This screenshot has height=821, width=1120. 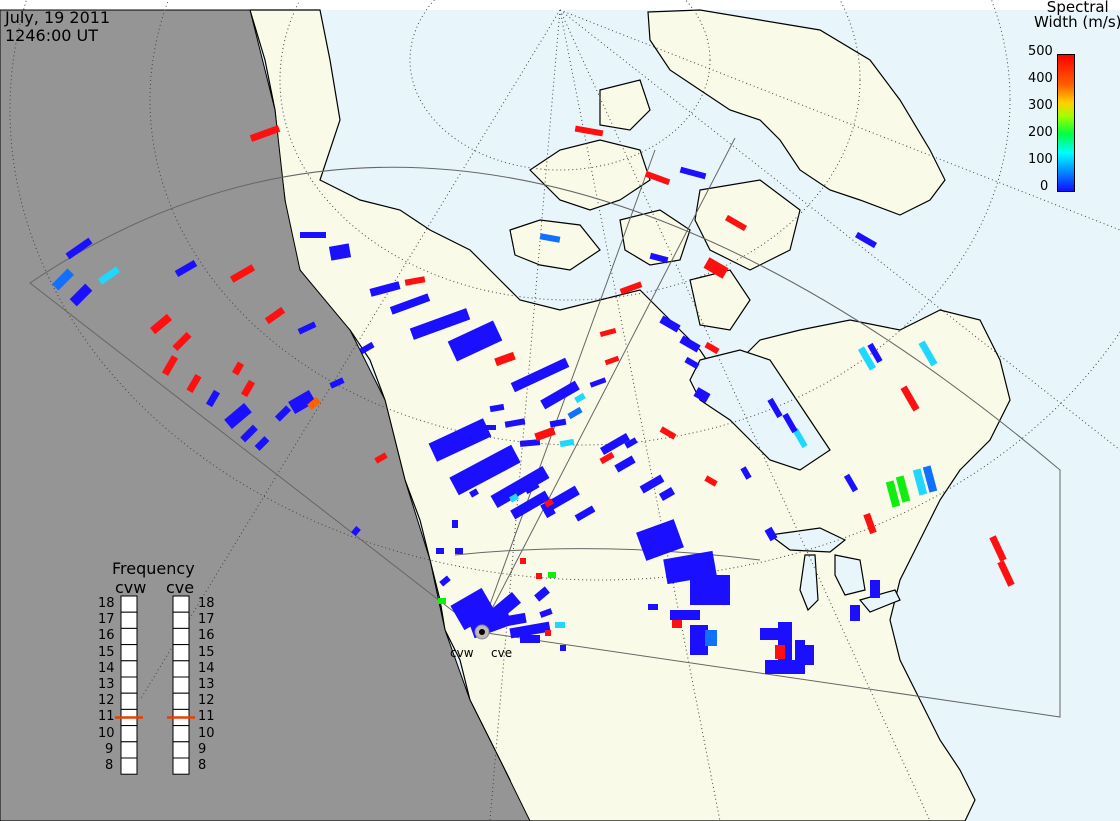 What do you see at coordinates (206, 620) in the screenshot?
I see `frequency-tick: 17` at bounding box center [206, 620].